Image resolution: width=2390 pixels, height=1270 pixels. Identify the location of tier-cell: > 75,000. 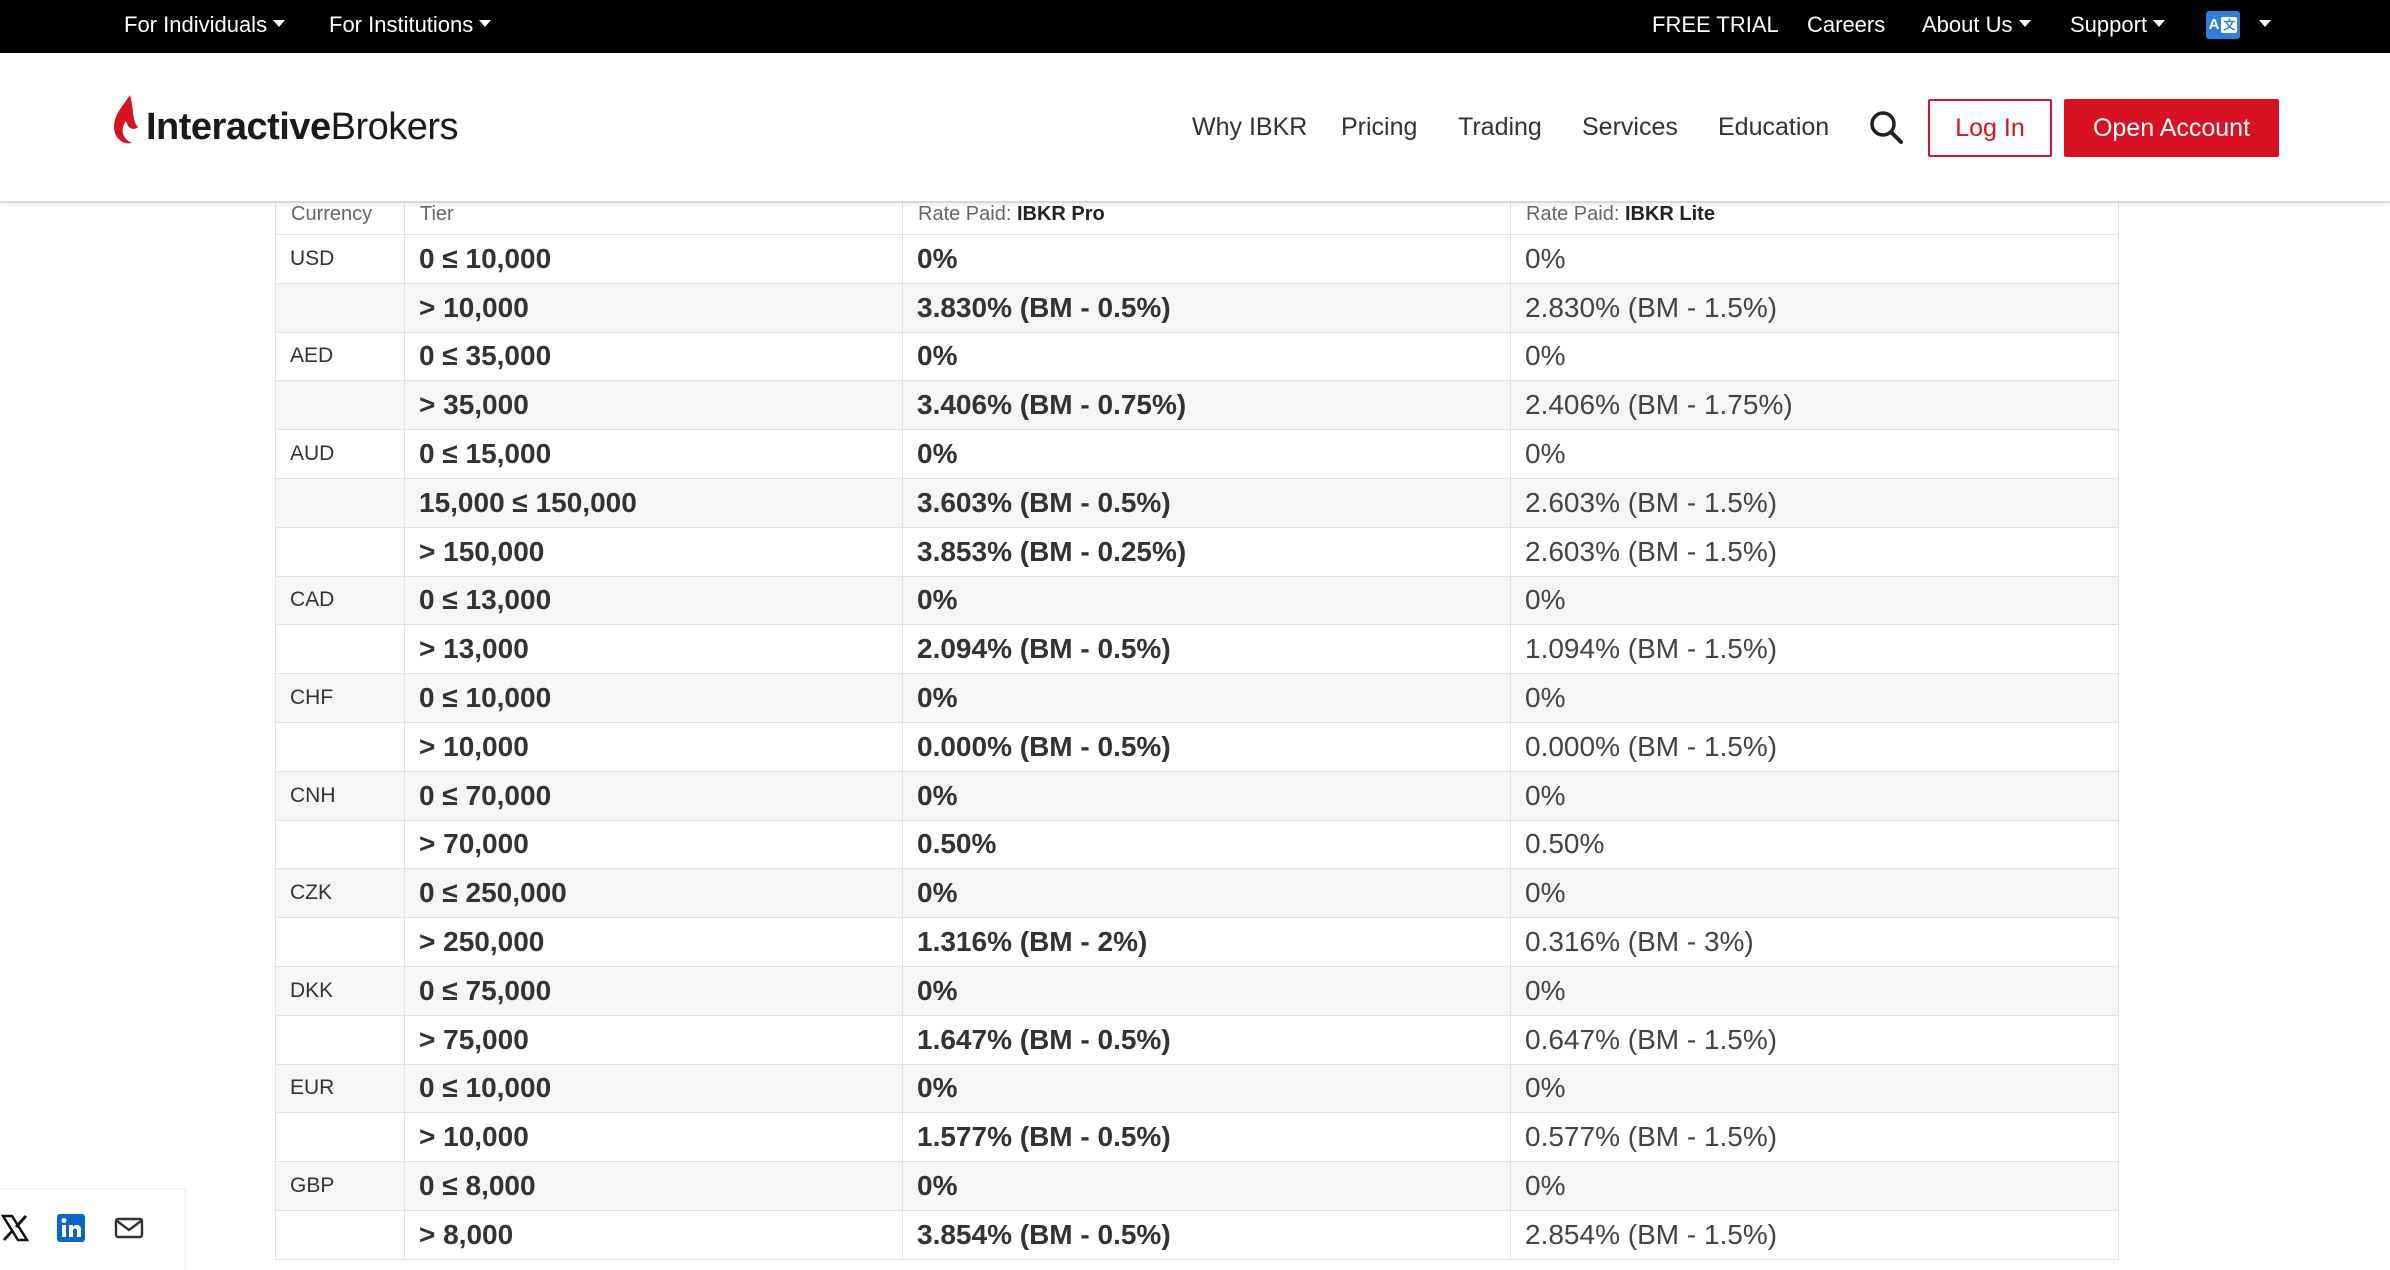
(653, 1039).